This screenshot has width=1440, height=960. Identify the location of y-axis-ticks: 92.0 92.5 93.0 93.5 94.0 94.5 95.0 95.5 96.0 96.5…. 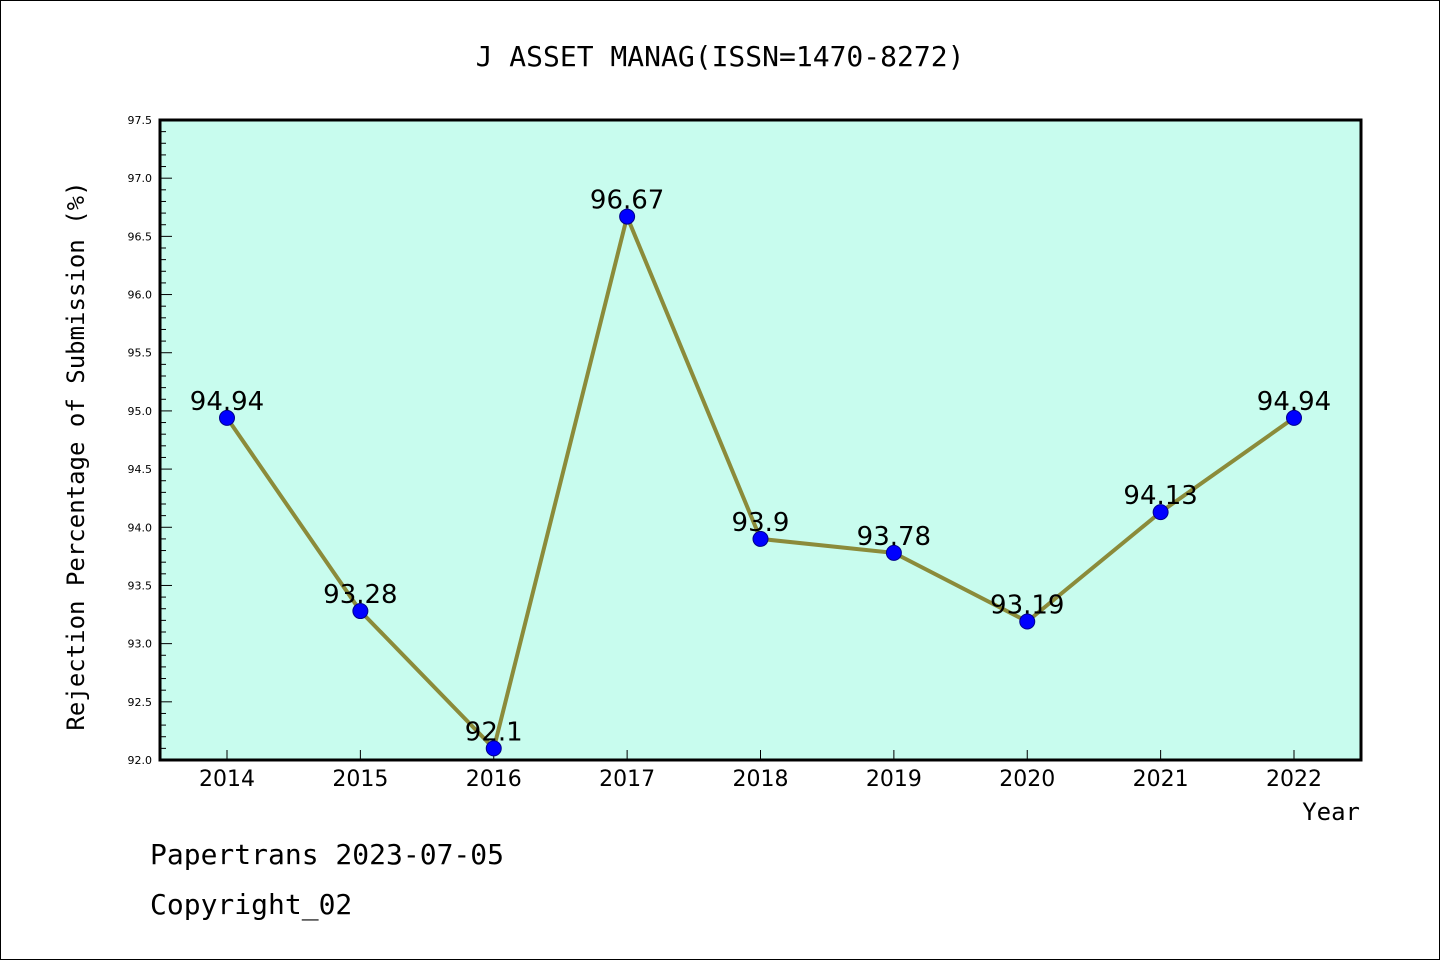
(150, 440).